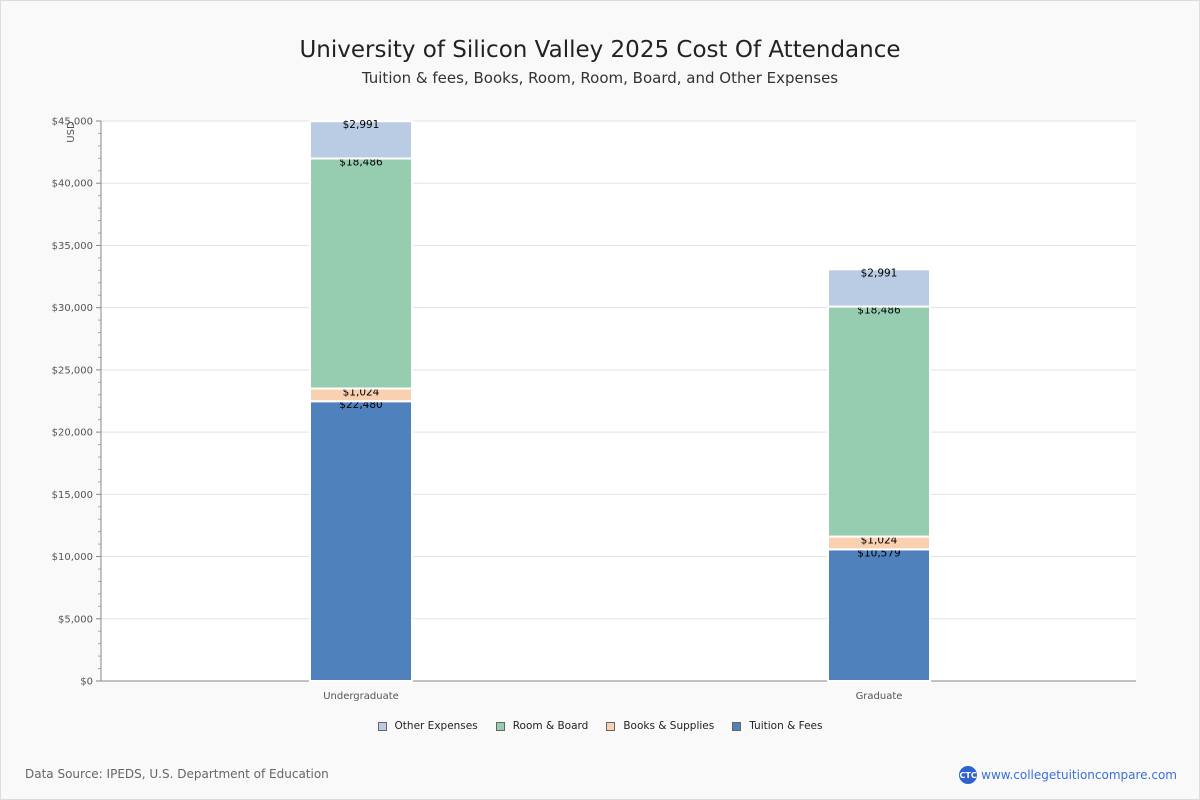 Image resolution: width=1200 pixels, height=800 pixels. Describe the element at coordinates (72, 184) in the screenshot. I see `y-tick-label: $40,000` at that location.